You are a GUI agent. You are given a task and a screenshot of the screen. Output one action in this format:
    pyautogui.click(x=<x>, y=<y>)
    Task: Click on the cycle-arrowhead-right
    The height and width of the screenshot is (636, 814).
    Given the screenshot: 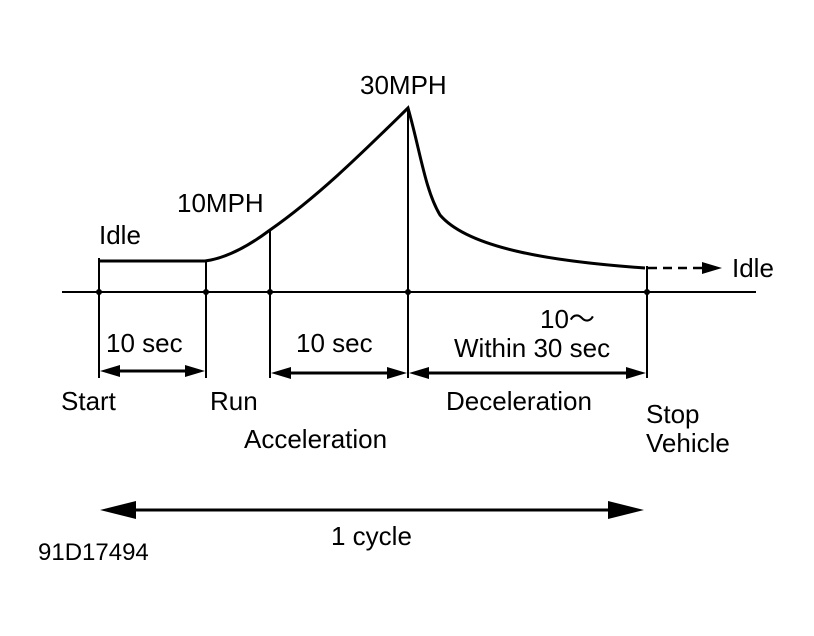 What is the action you would take?
    pyautogui.click(x=626, y=510)
    